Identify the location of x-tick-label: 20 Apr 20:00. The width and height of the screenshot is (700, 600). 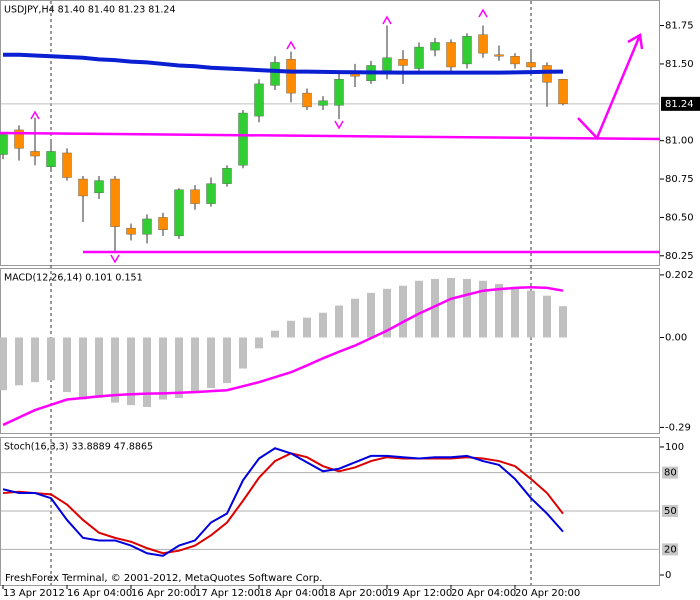
(547, 593).